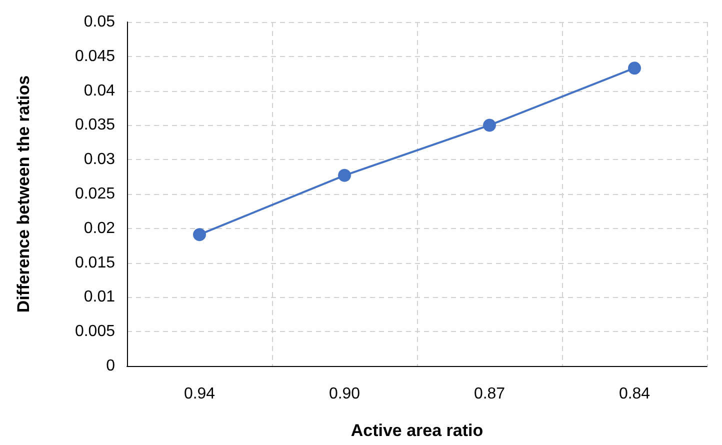  Describe the element at coordinates (95, 56) in the screenshot. I see `y-tick-label: 0.045` at that location.